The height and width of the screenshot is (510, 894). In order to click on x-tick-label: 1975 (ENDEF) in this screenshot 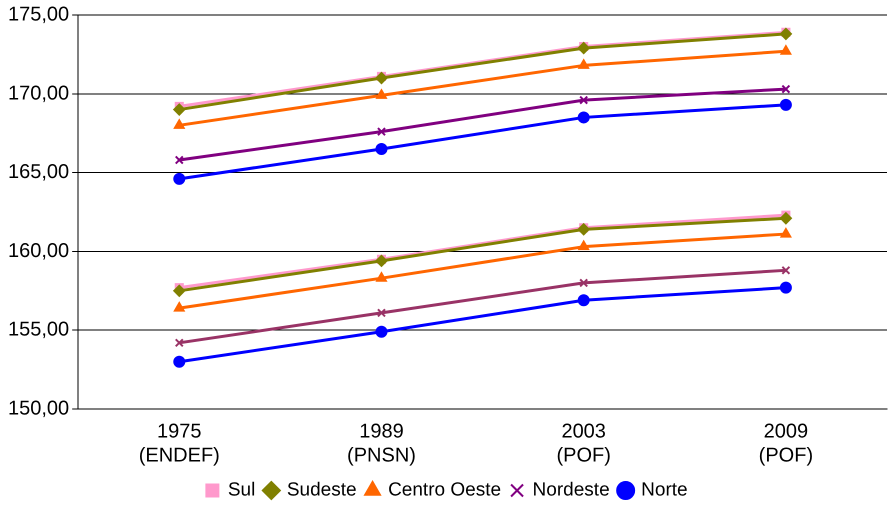, I will do `click(179, 443)`.